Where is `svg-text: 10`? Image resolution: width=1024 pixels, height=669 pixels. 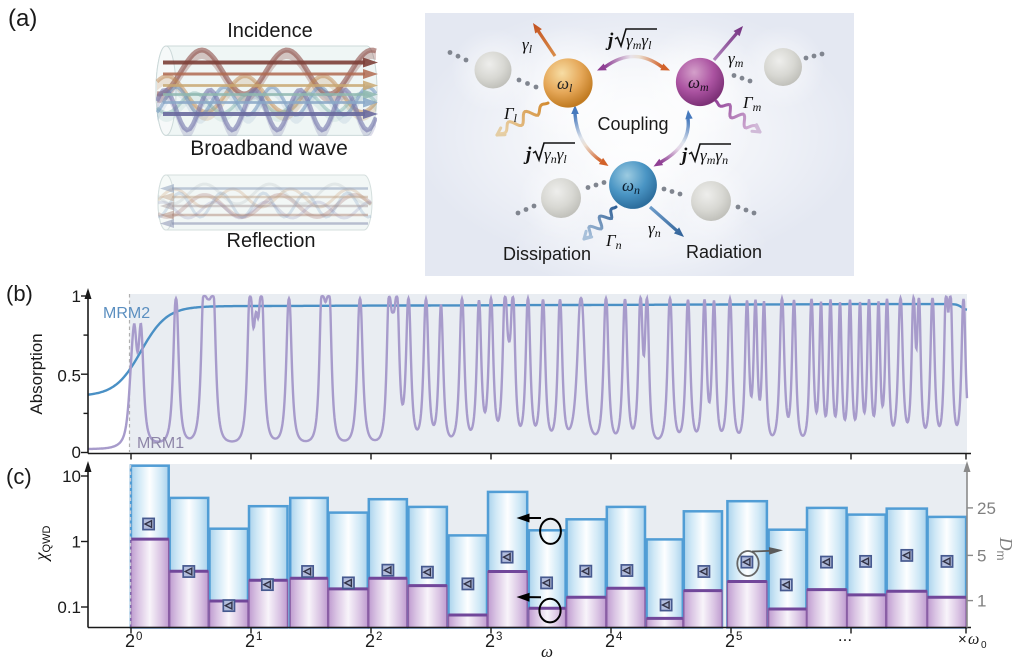
svg-text: 10 is located at coordinates (71, 476).